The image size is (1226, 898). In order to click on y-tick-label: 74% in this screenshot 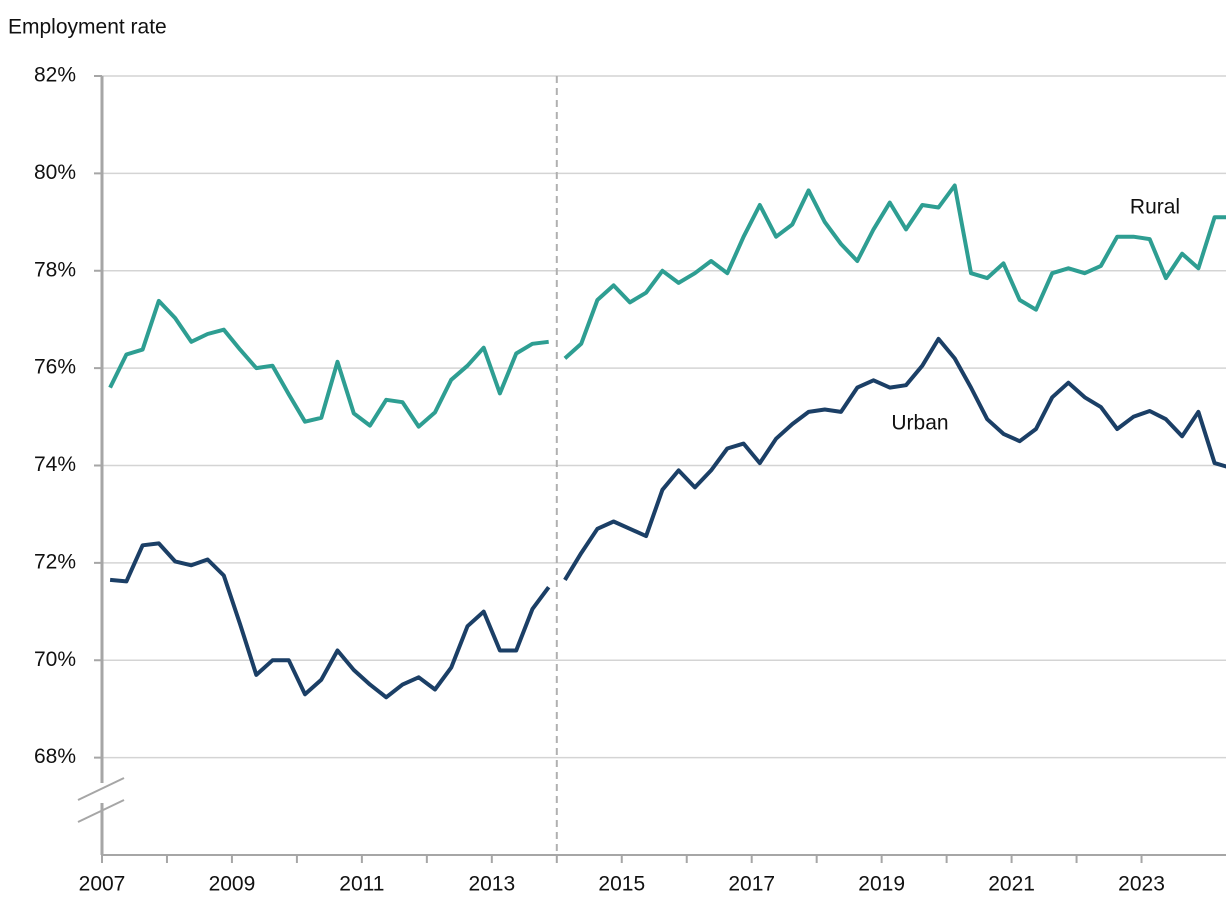, I will do `click(55, 464)`.